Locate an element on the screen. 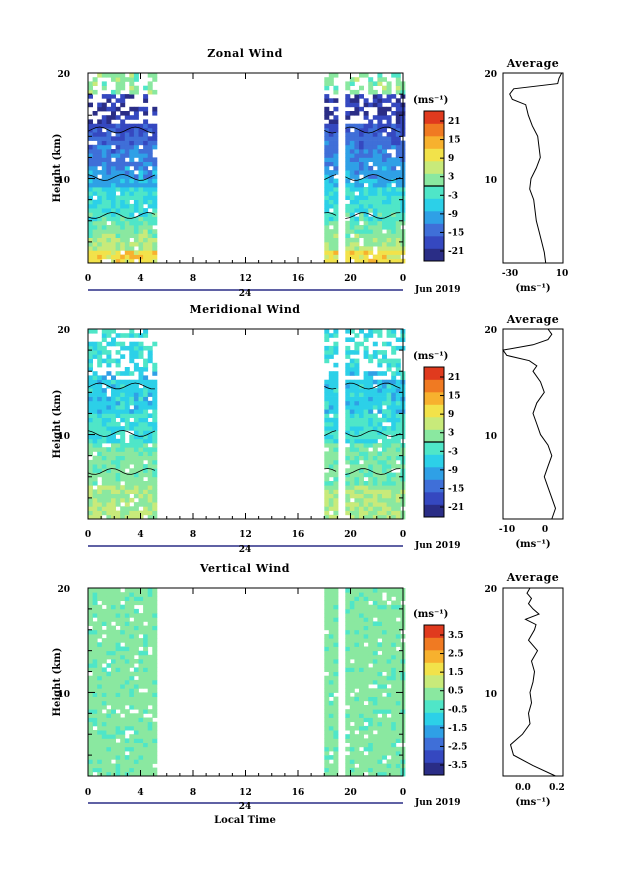 The image size is (619, 873). colorbar-tick-label: 21 is located at coordinates (454, 378).